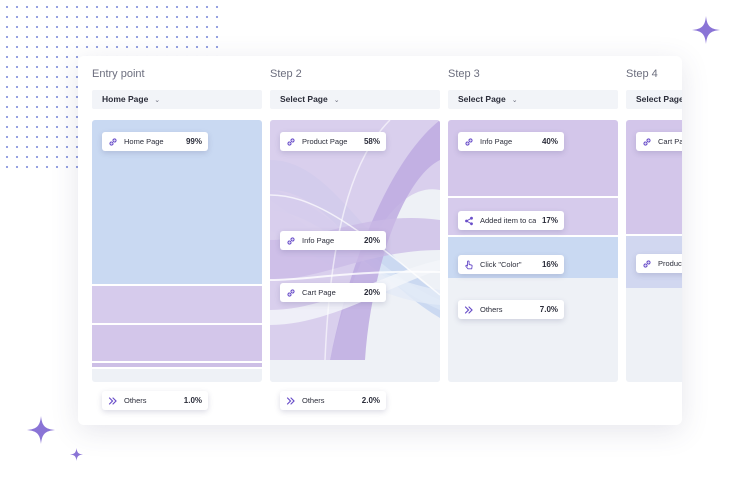  I want to click on node-step2-others: Others 2.0%, so click(333, 400).